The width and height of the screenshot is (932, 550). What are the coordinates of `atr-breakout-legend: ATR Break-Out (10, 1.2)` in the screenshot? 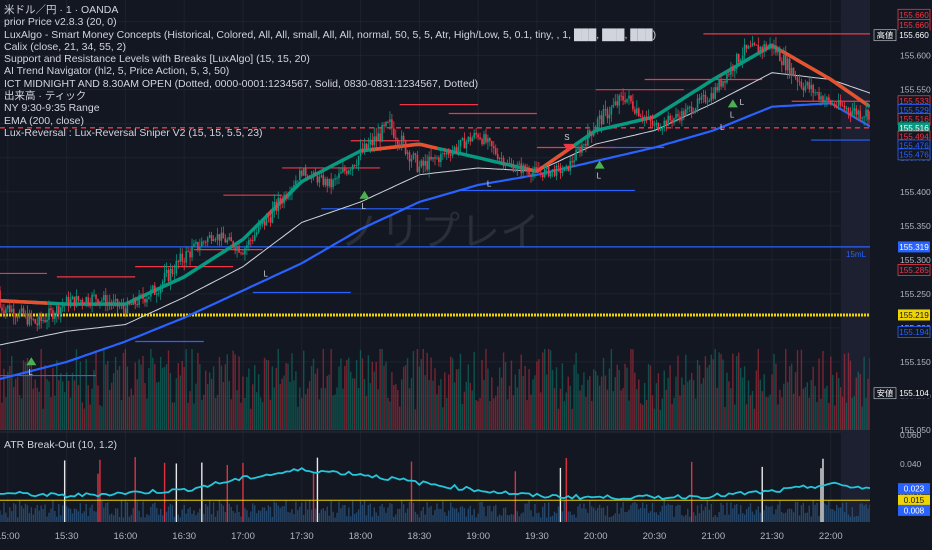 It's located at (61, 445).